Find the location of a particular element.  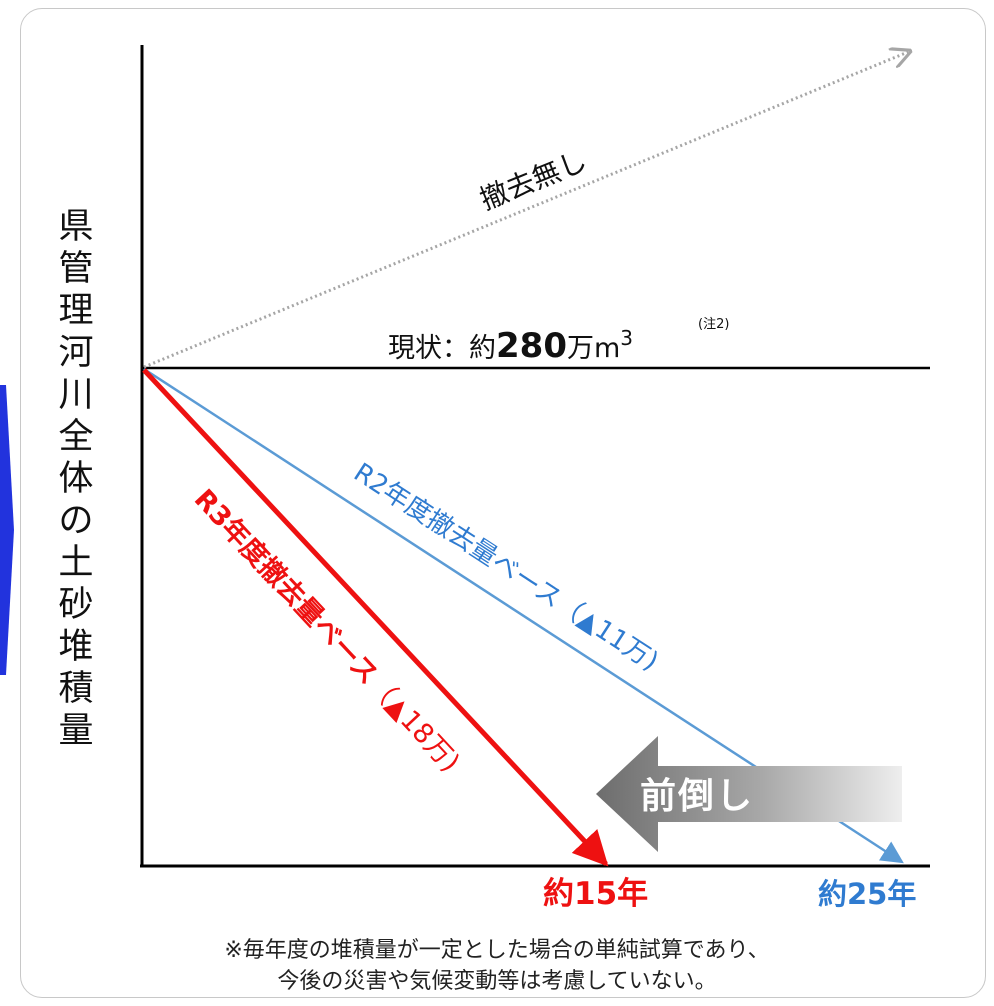

current-prefix: 現状：約 is located at coordinates (442, 348).